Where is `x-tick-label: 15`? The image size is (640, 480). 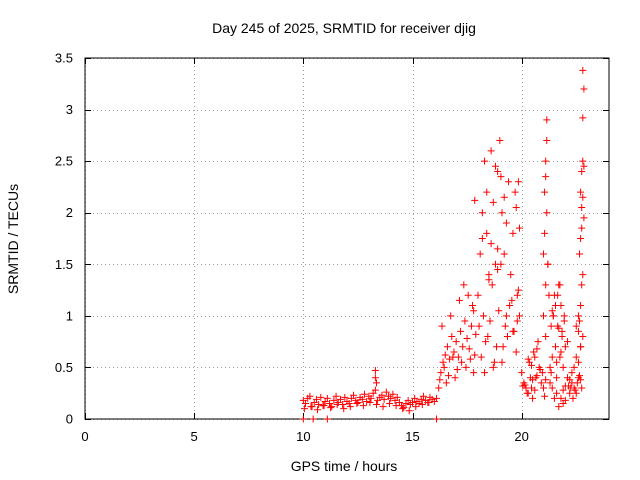 x-tick-label: 15 is located at coordinates (412, 436).